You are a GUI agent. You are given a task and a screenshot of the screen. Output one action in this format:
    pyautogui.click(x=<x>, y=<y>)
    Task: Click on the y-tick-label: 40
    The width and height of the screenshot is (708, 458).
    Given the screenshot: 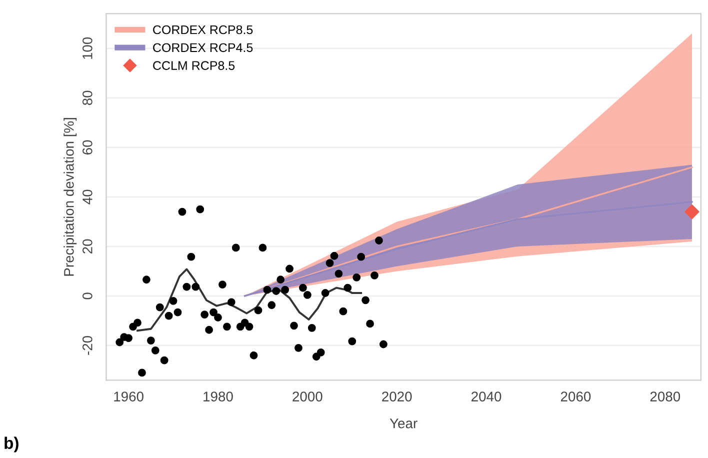 What is the action you would take?
    pyautogui.click(x=87, y=197)
    